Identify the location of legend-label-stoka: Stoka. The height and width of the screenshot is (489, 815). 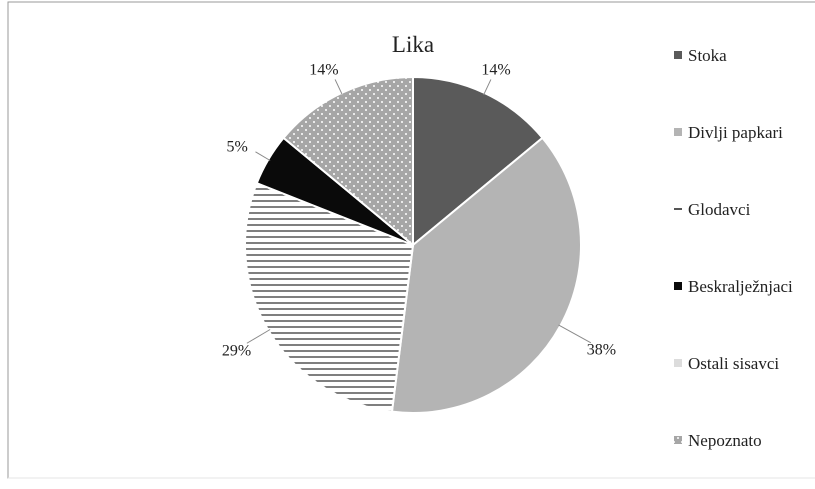
(707, 55).